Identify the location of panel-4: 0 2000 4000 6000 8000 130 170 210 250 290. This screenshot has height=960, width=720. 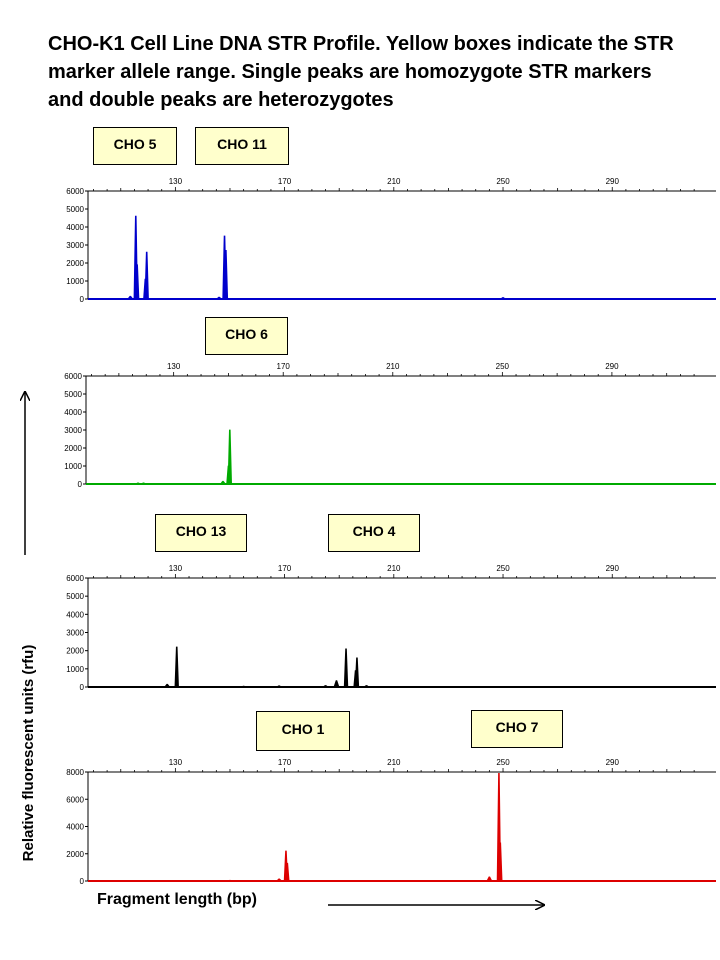
(391, 822).